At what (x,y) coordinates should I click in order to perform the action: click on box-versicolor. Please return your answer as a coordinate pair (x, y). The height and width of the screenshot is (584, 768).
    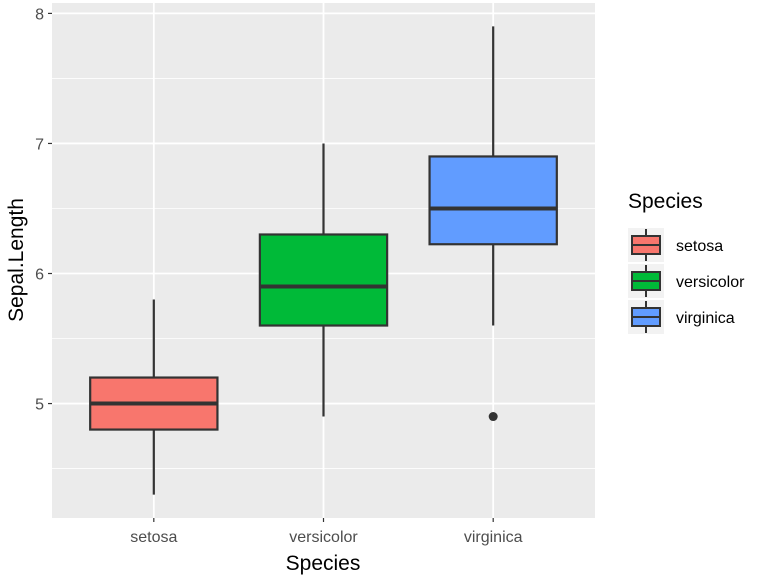
    Looking at the image, I should click on (323, 280).